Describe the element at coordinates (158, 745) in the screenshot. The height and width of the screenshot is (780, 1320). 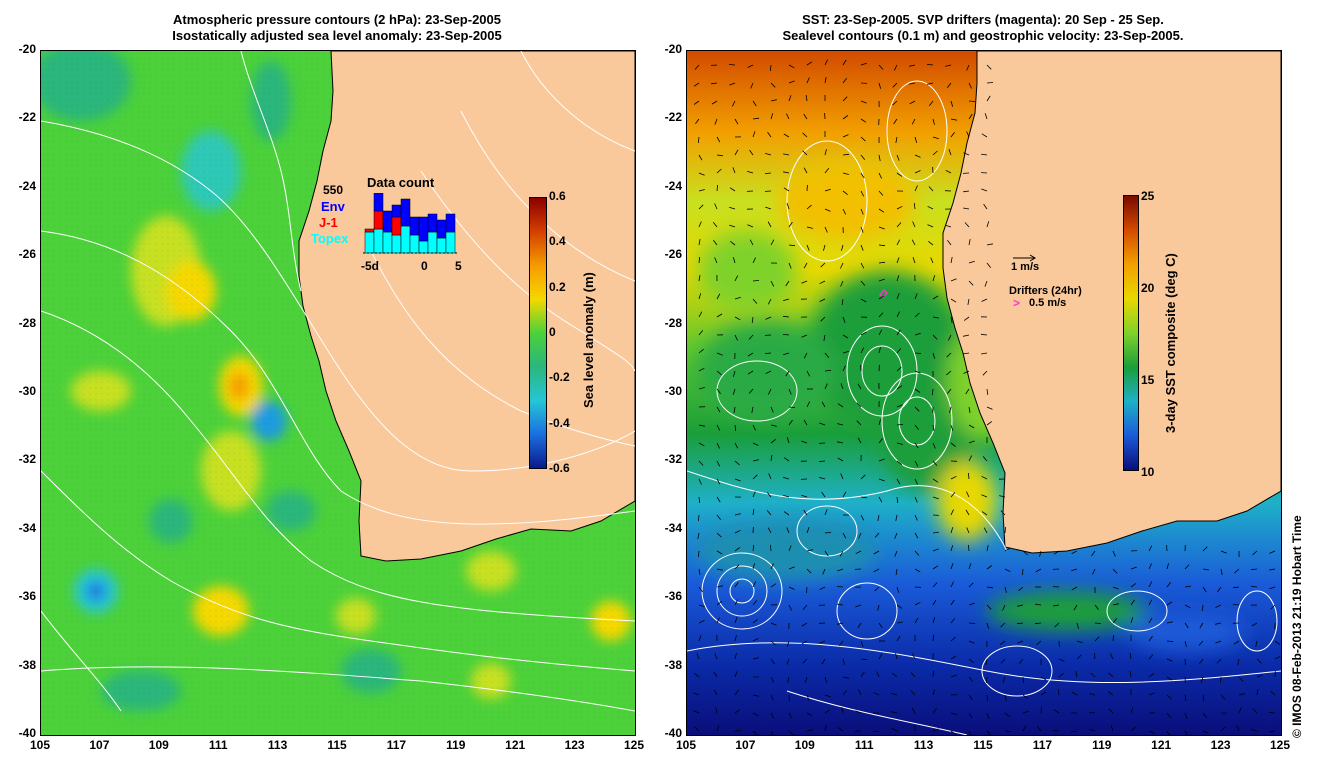
I see `left-xtick-label: 109` at that location.